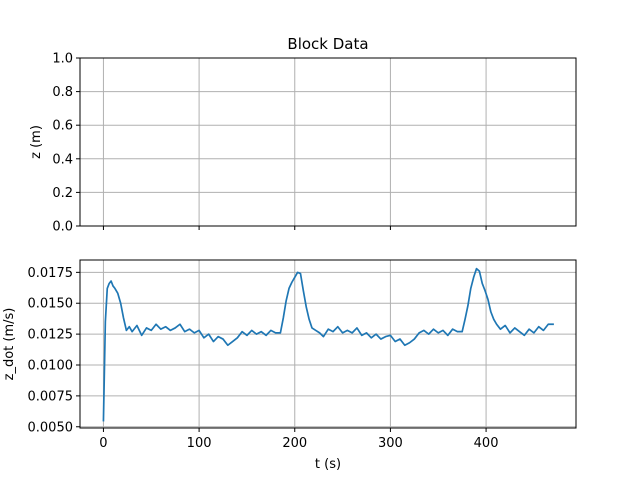 Image resolution: width=640 pixels, height=480 pixels. I want to click on top-chart-title: Block Data, so click(327, 44).